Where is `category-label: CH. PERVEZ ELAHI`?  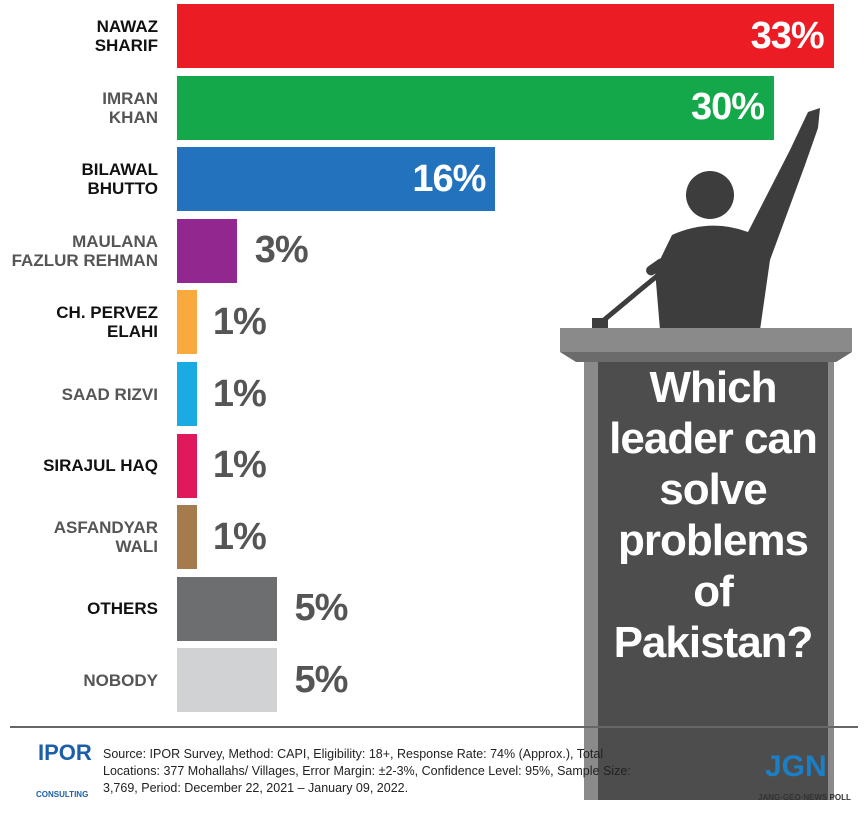 category-label: CH. PERVEZ ELAHI is located at coordinates (107, 322).